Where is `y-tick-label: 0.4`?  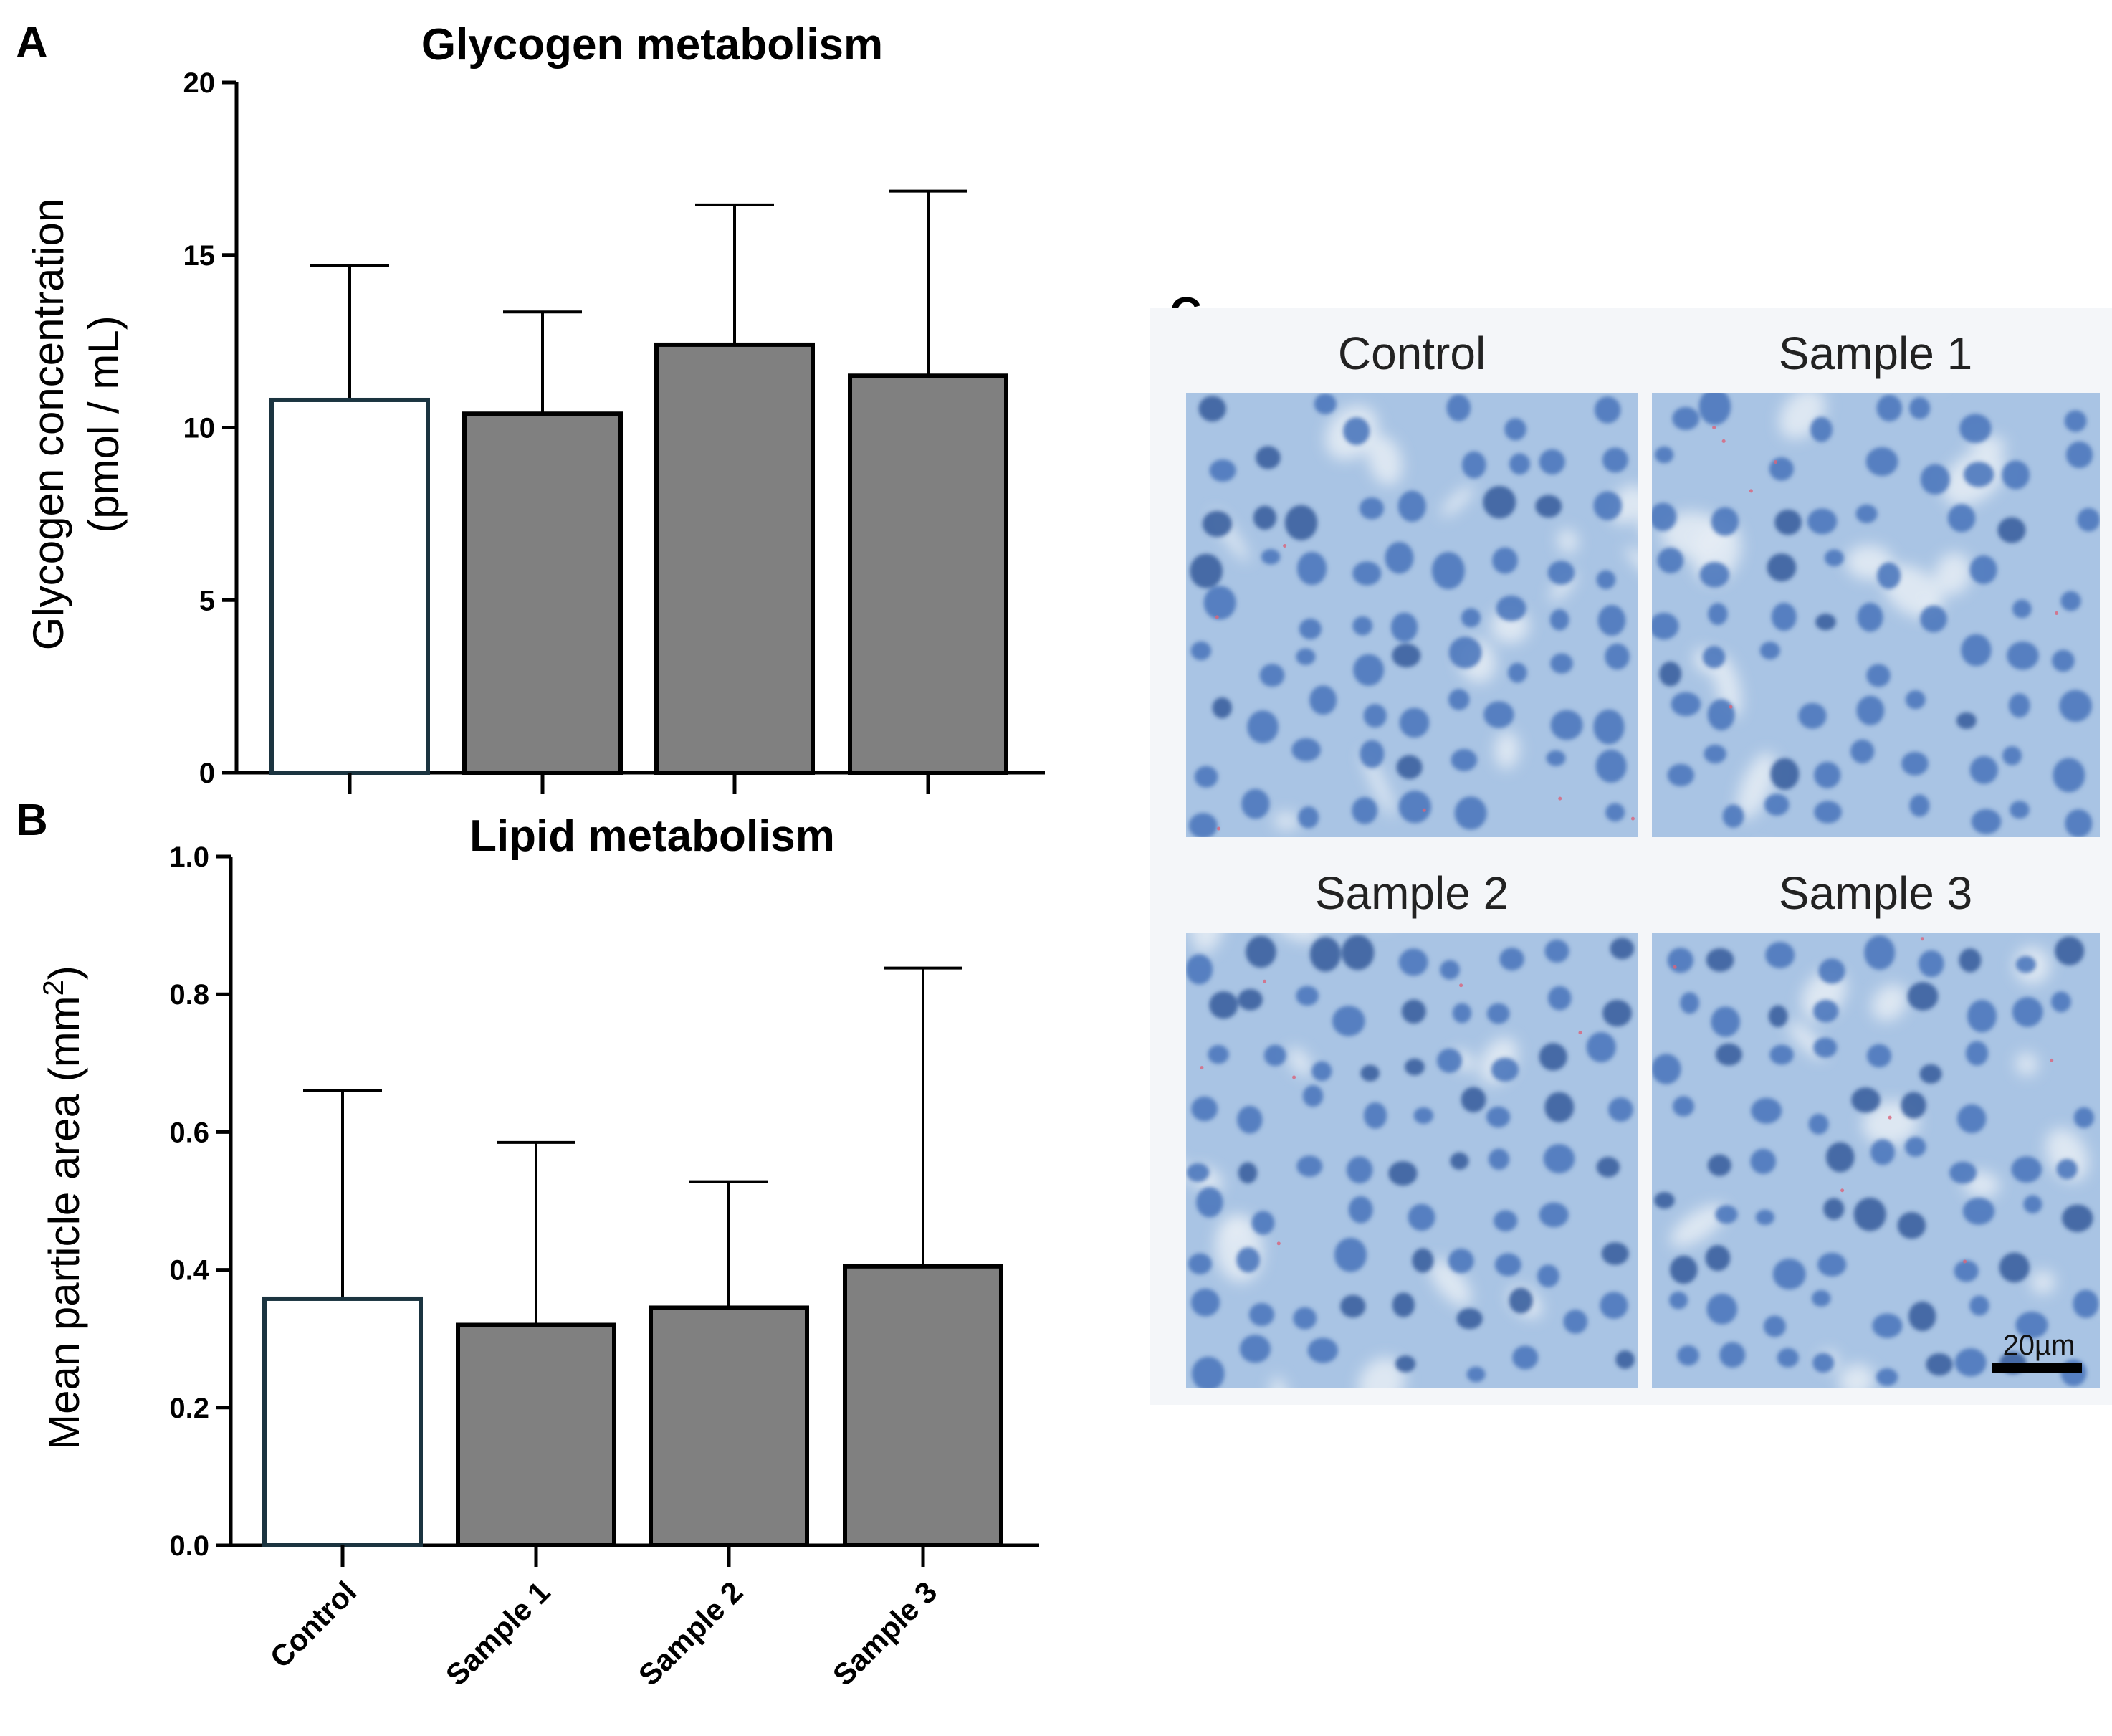 y-tick-label: 0.4 is located at coordinates (189, 1271).